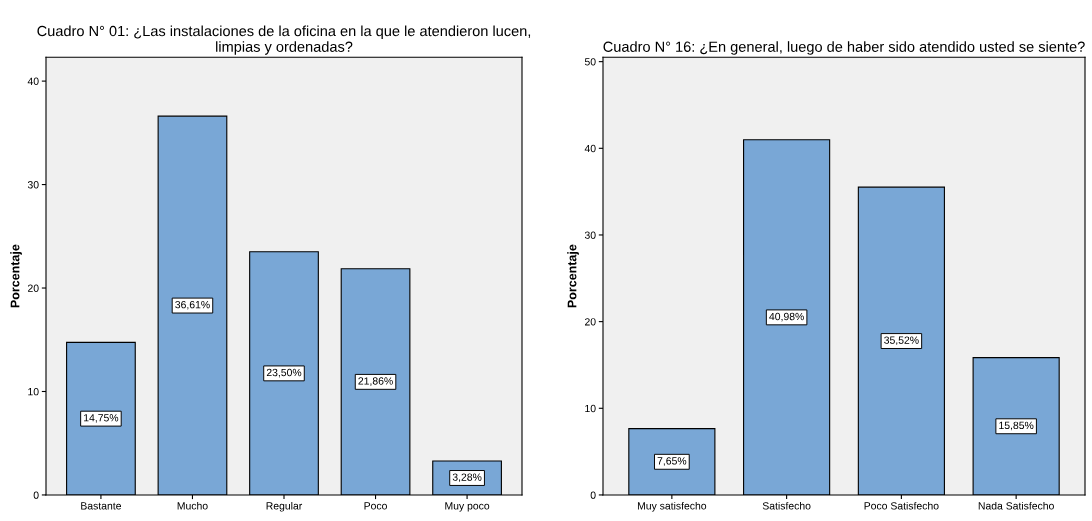  What do you see at coordinates (1016, 505) in the screenshot?
I see `x-tick-label: Nada Satisfecho` at bounding box center [1016, 505].